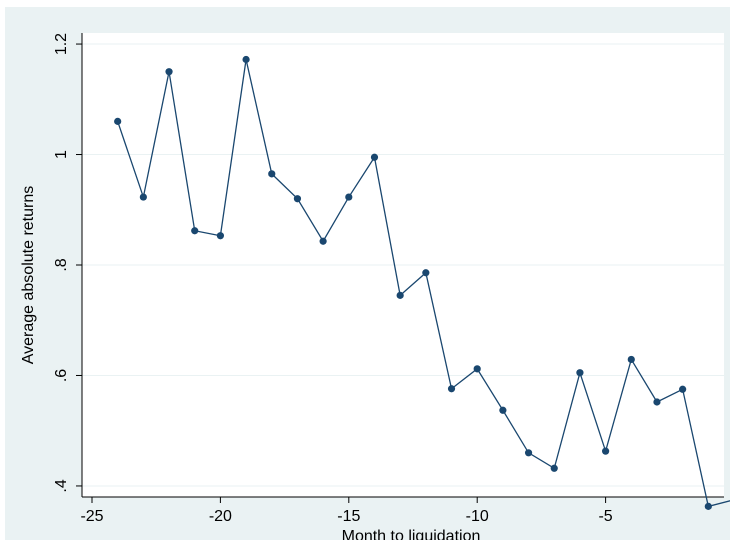 This screenshot has height=544, width=735. What do you see at coordinates (61, 264) in the screenshot?
I see `y-tick-label: .8` at bounding box center [61, 264].